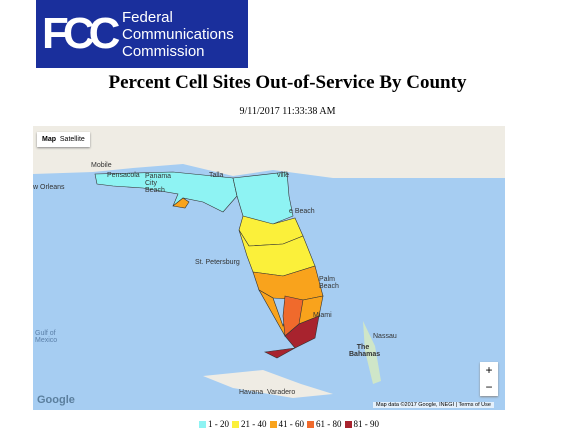 The image size is (575, 436). What do you see at coordinates (489, 379) in the screenshot?
I see `zoom-control: + −` at bounding box center [489, 379].